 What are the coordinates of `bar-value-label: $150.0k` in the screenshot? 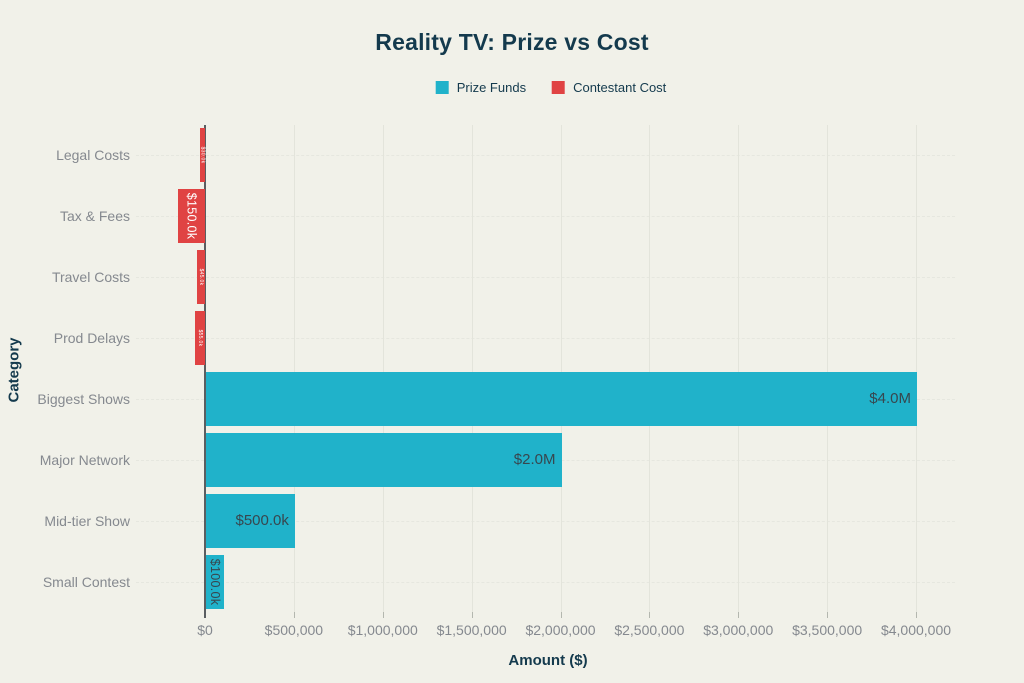 It's located at (191, 216).